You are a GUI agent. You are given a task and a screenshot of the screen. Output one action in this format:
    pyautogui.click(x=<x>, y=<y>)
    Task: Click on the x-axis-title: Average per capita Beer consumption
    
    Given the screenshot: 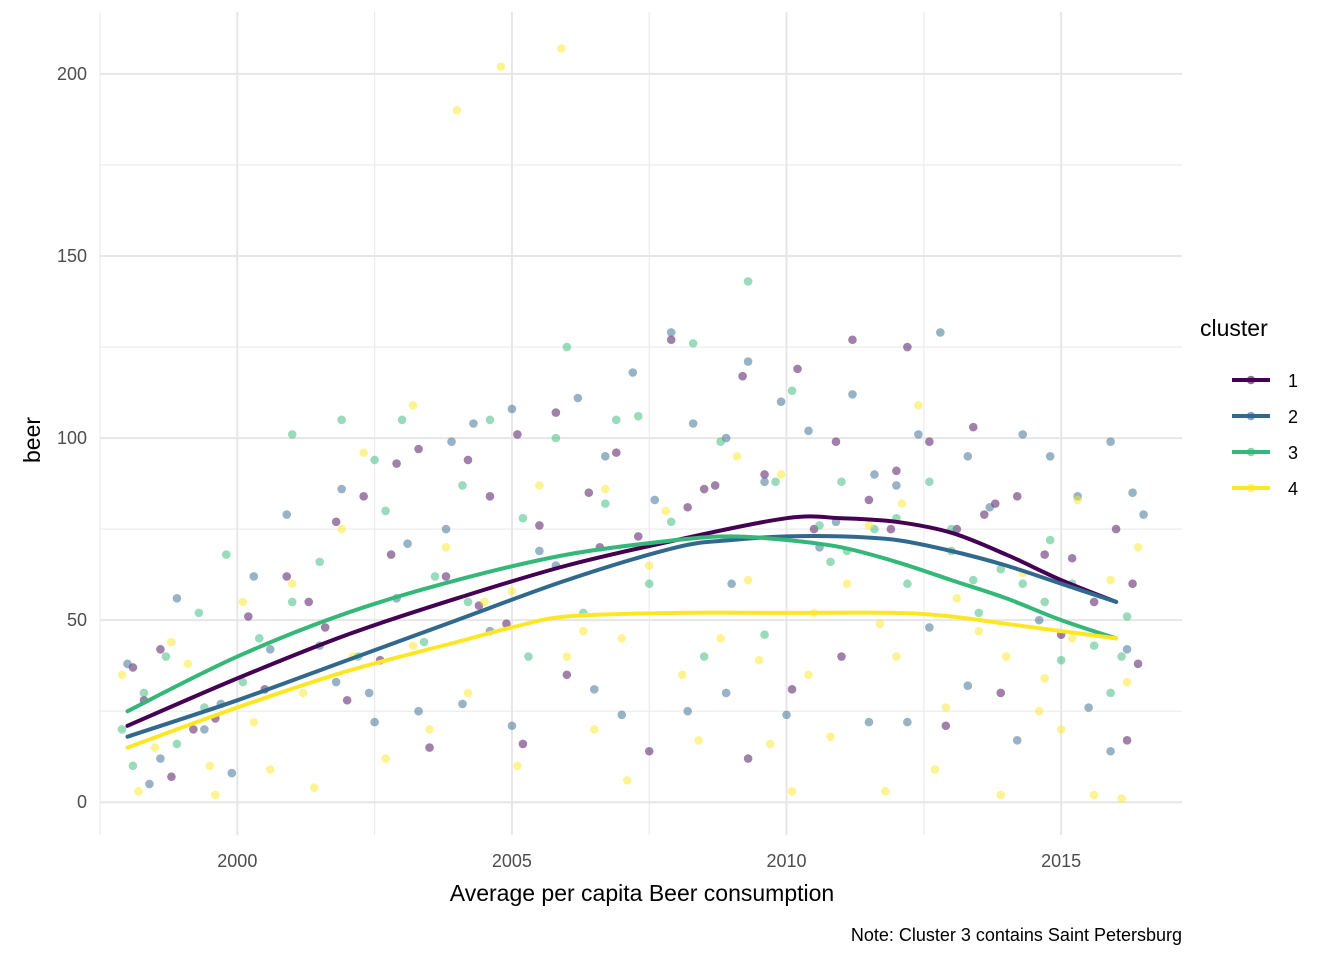 What is the action you would take?
    pyautogui.click(x=642, y=893)
    